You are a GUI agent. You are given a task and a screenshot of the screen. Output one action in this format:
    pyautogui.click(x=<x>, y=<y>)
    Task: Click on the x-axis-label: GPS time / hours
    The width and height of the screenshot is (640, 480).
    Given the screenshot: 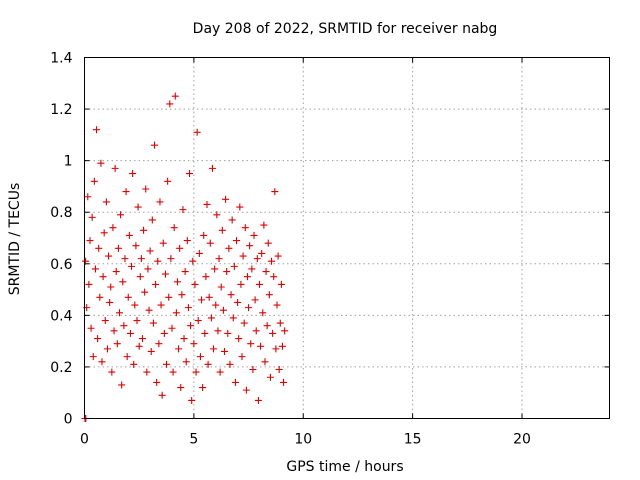 What is the action you would take?
    pyautogui.click(x=344, y=467)
    